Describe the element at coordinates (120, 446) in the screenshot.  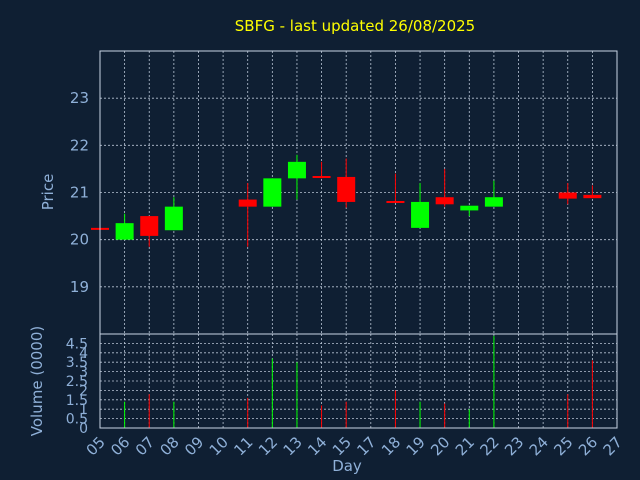
I see `x-tick-label: 06` at that location.